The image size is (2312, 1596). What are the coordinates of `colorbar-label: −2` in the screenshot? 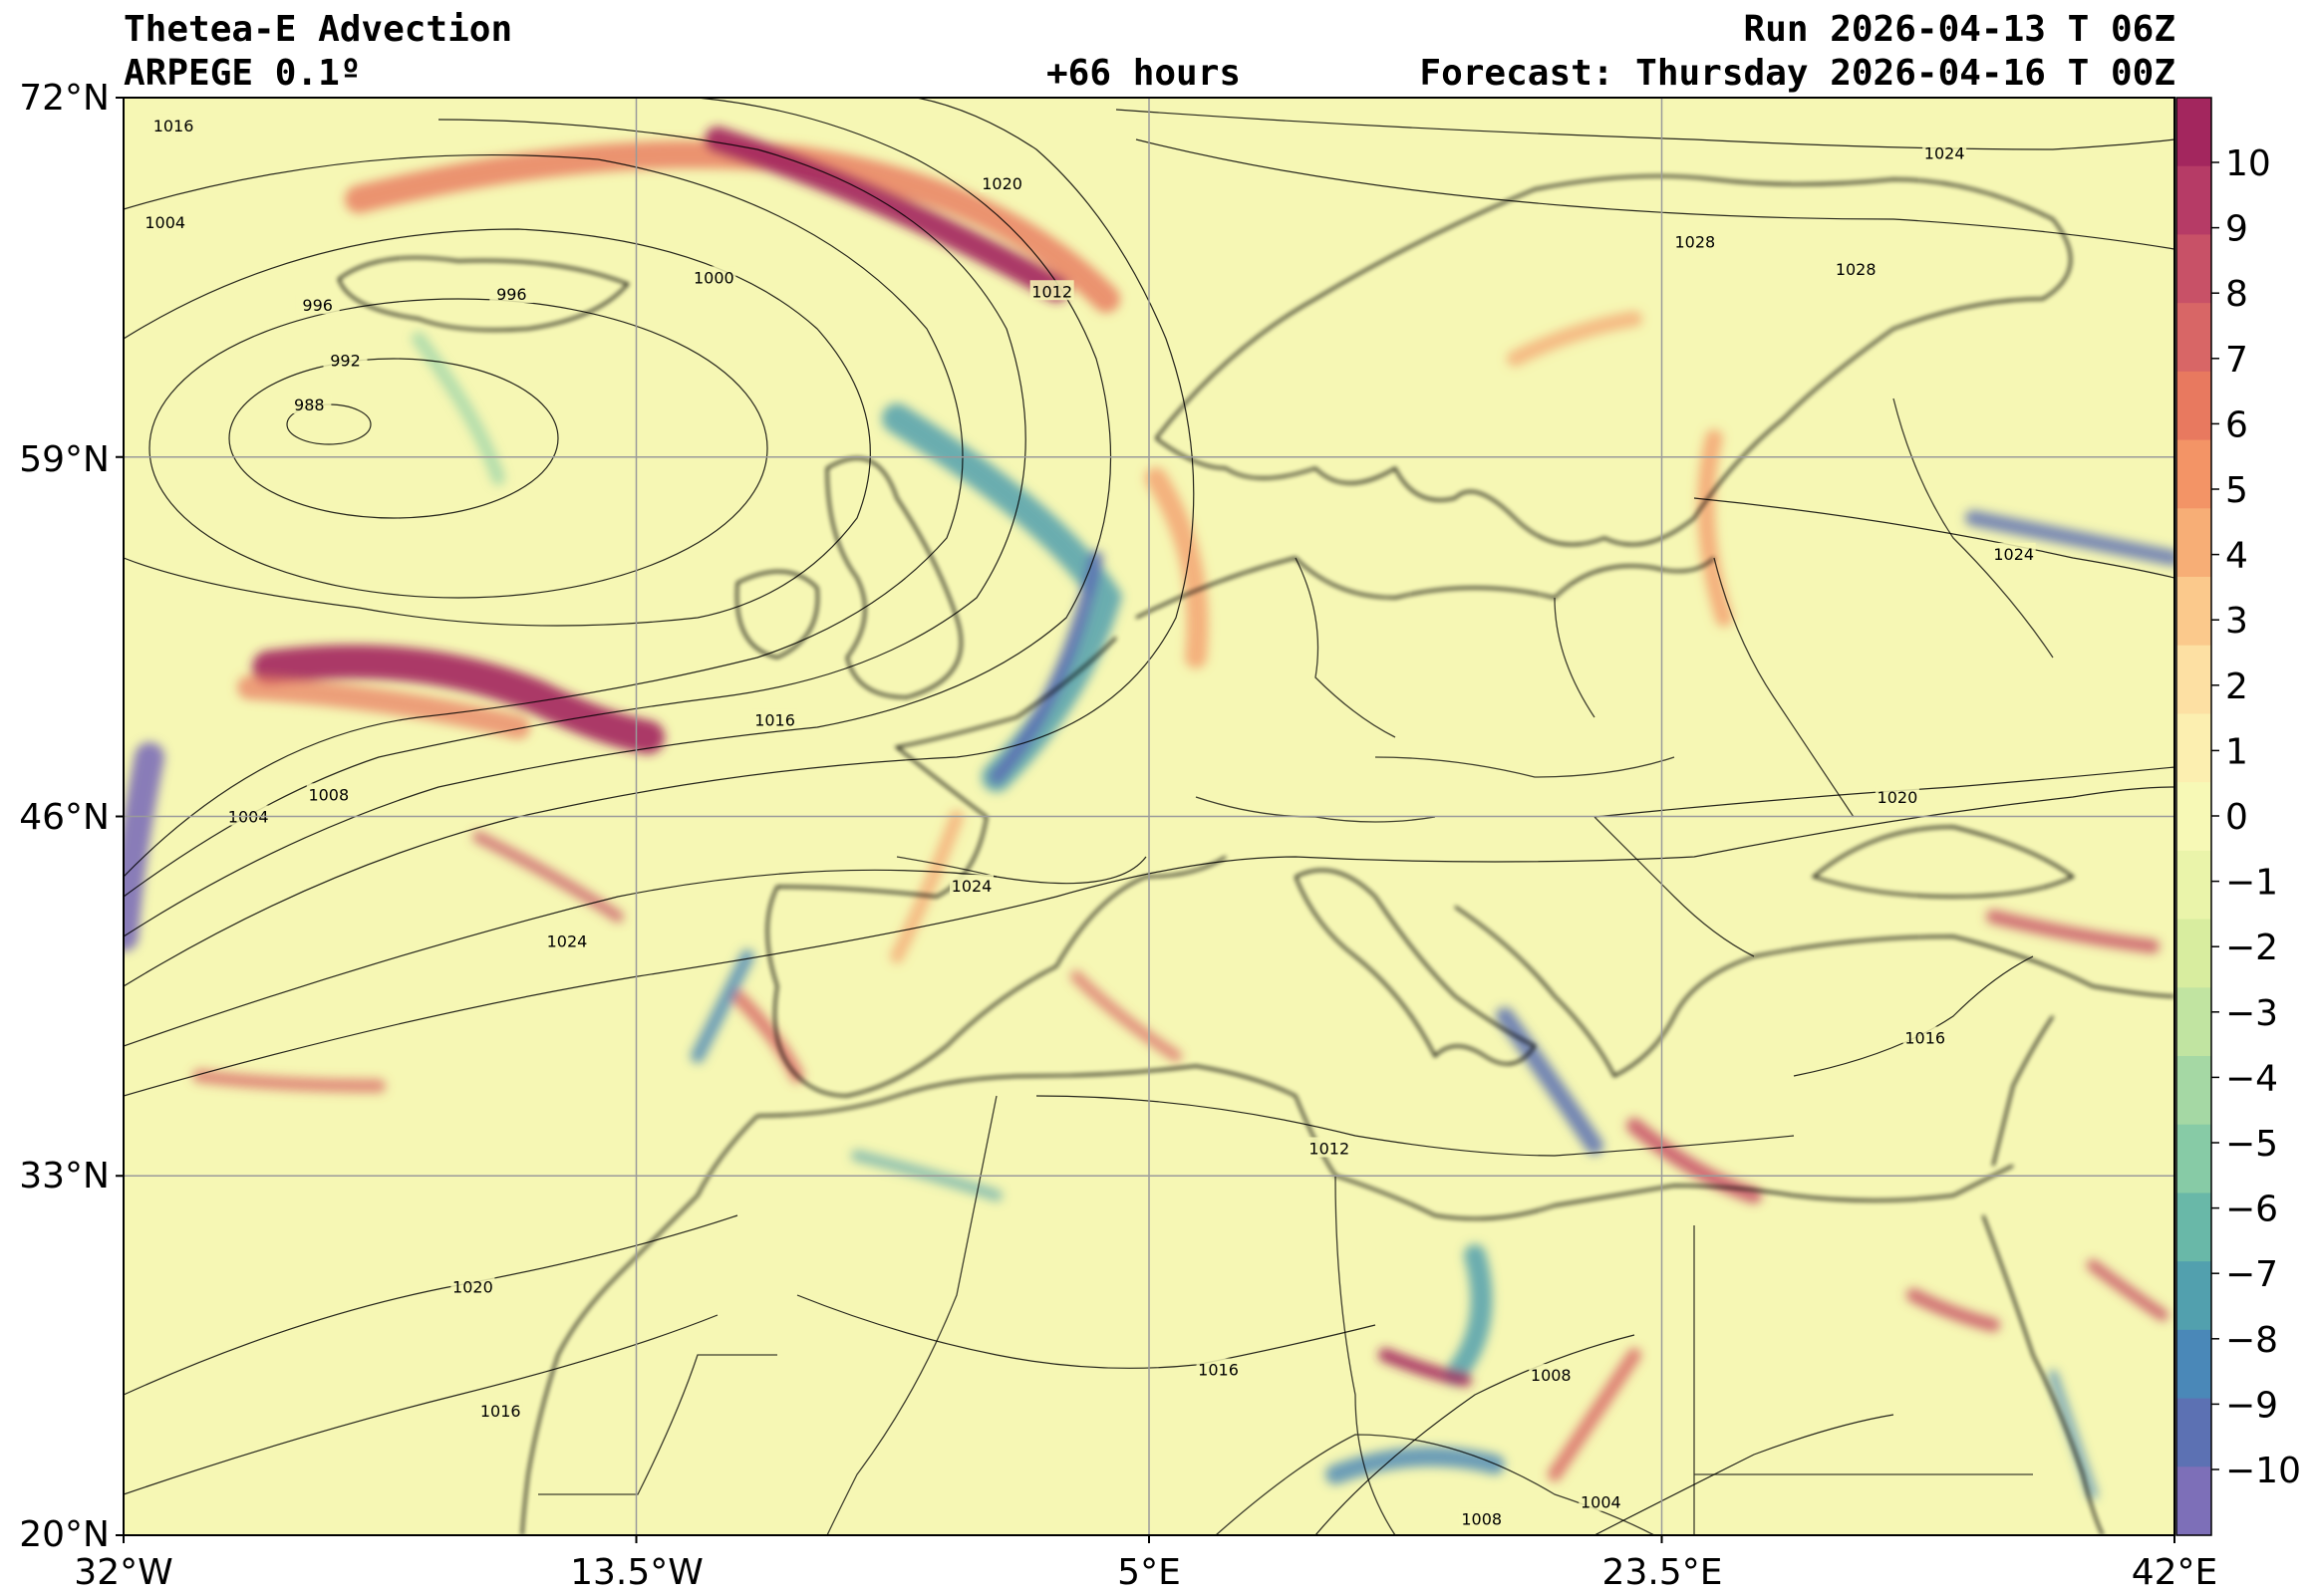 It's located at (2251, 948).